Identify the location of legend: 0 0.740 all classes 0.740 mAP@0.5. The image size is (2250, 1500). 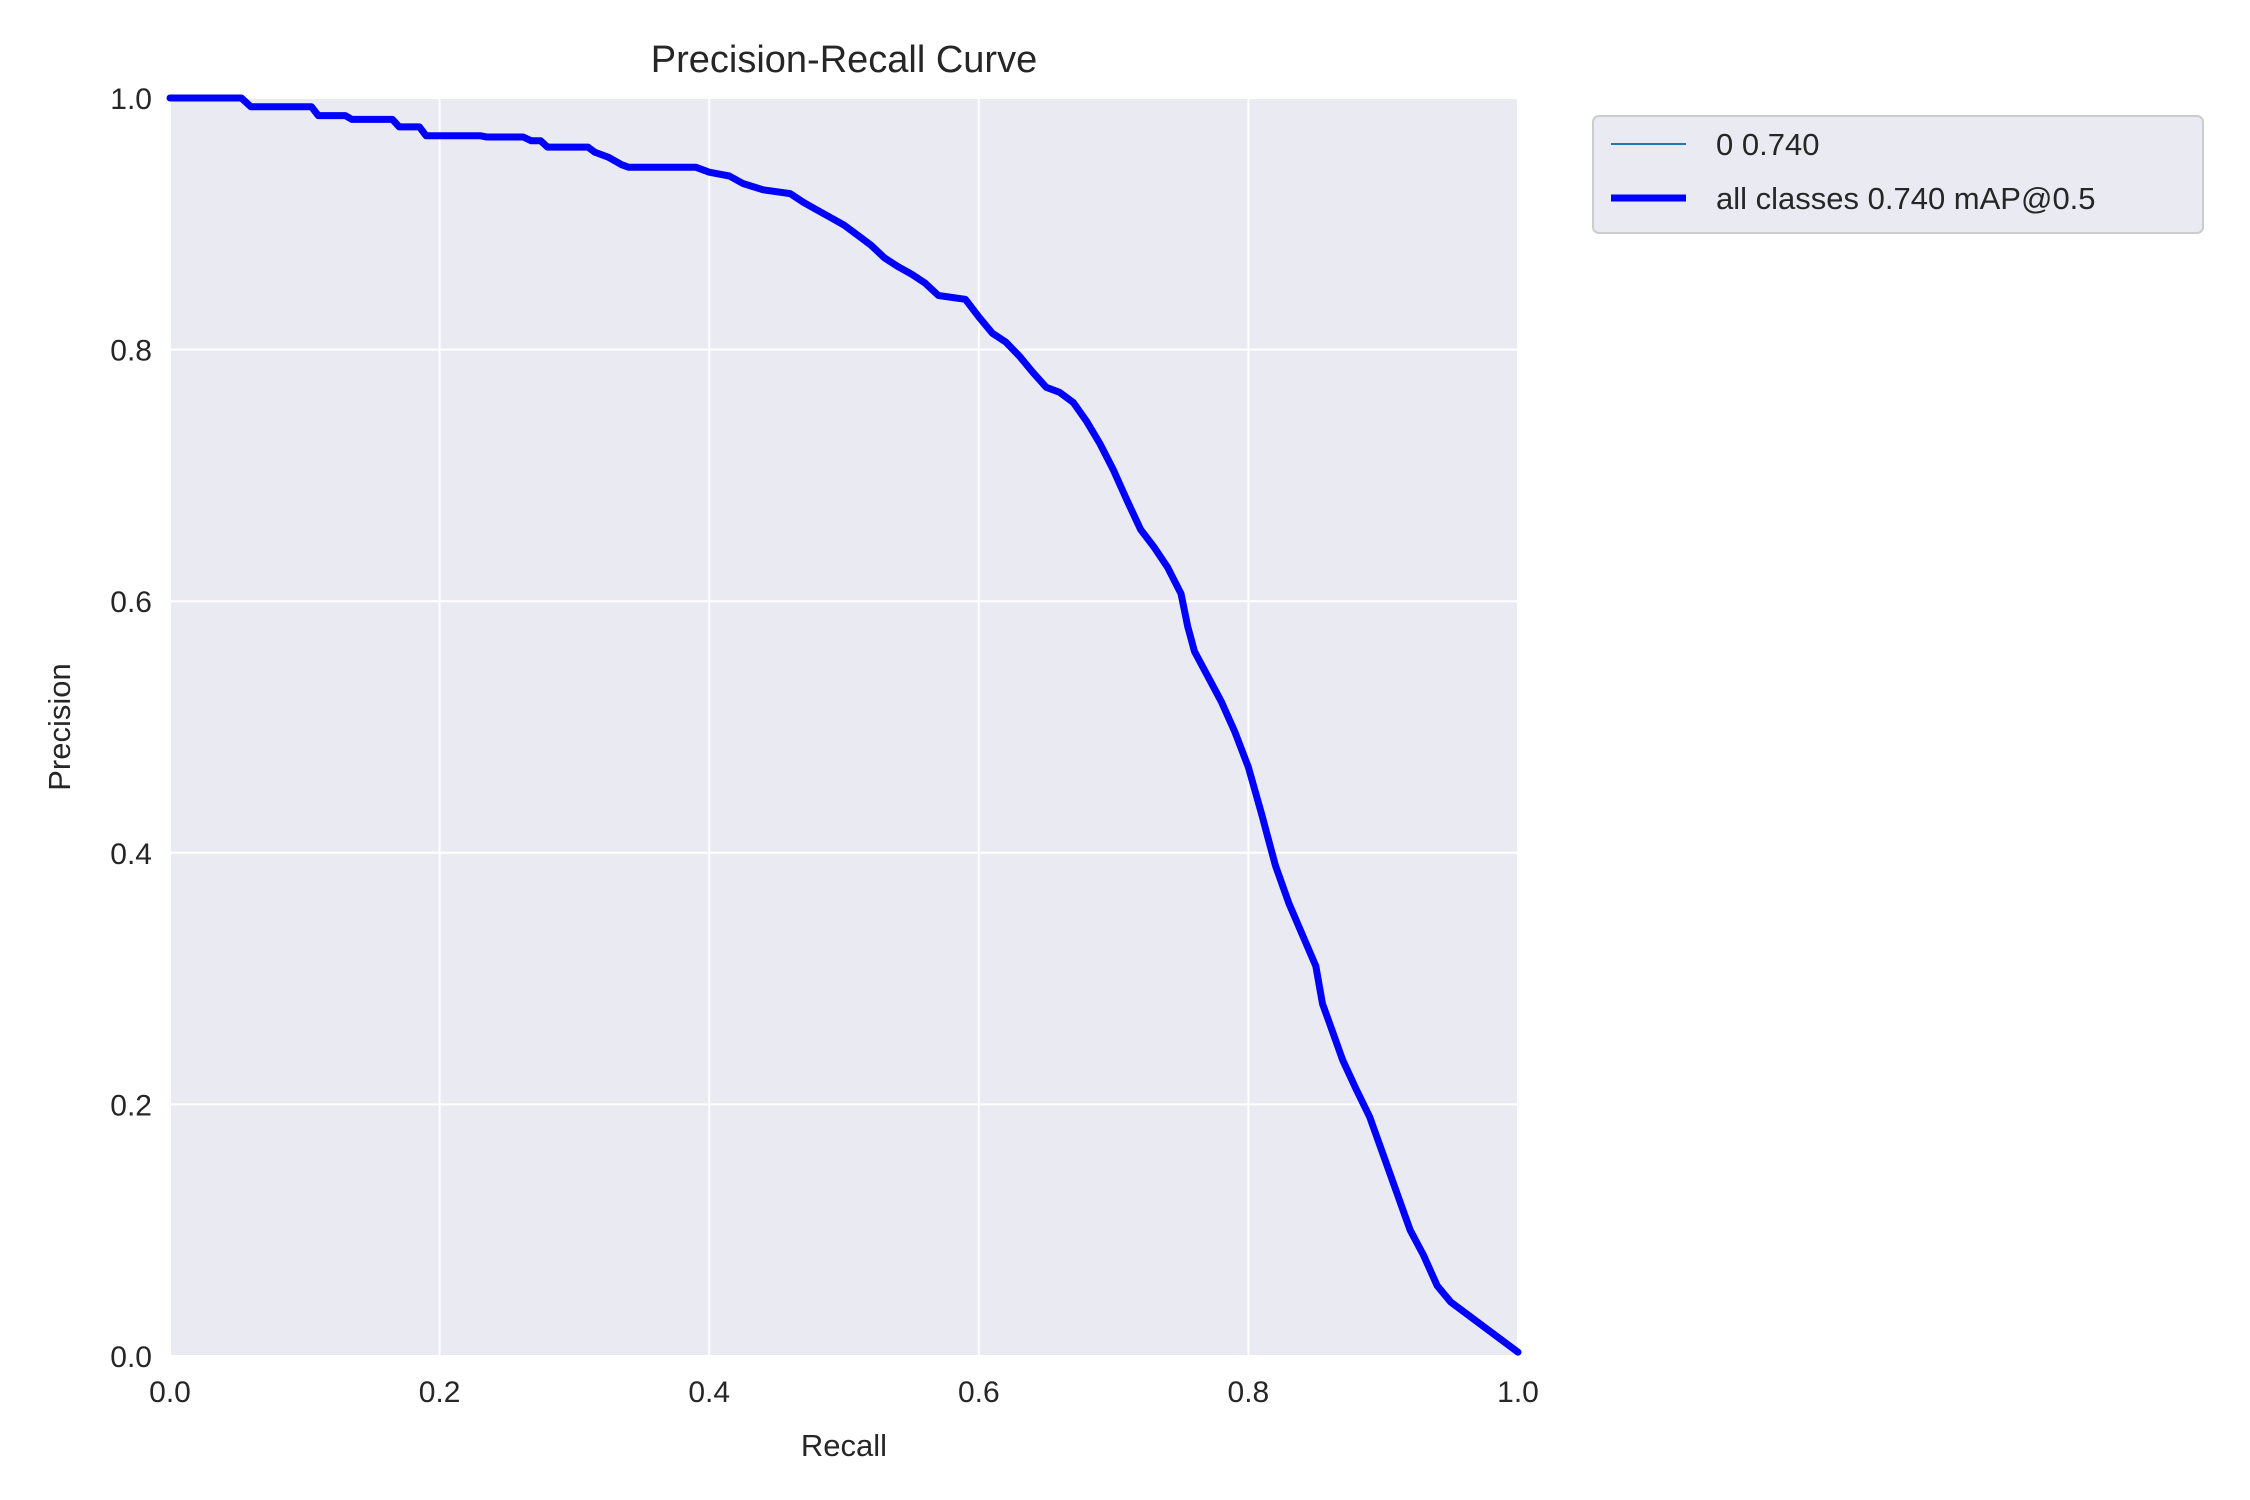
(1898, 174).